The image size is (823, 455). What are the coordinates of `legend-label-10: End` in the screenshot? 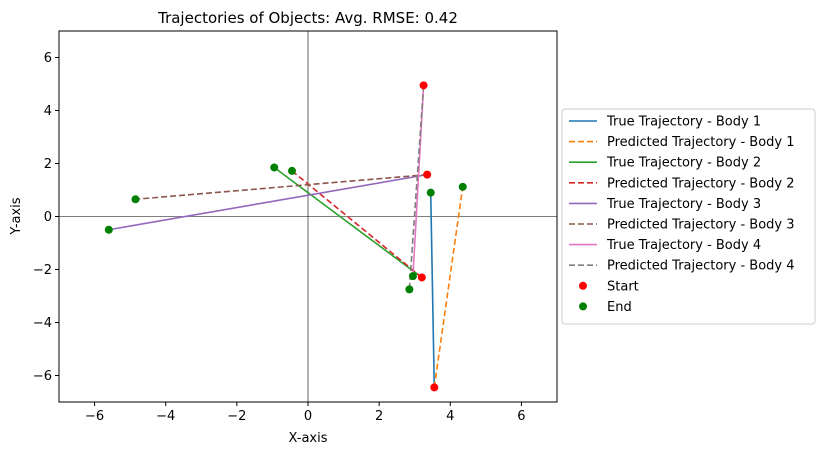 It's located at (619, 307).